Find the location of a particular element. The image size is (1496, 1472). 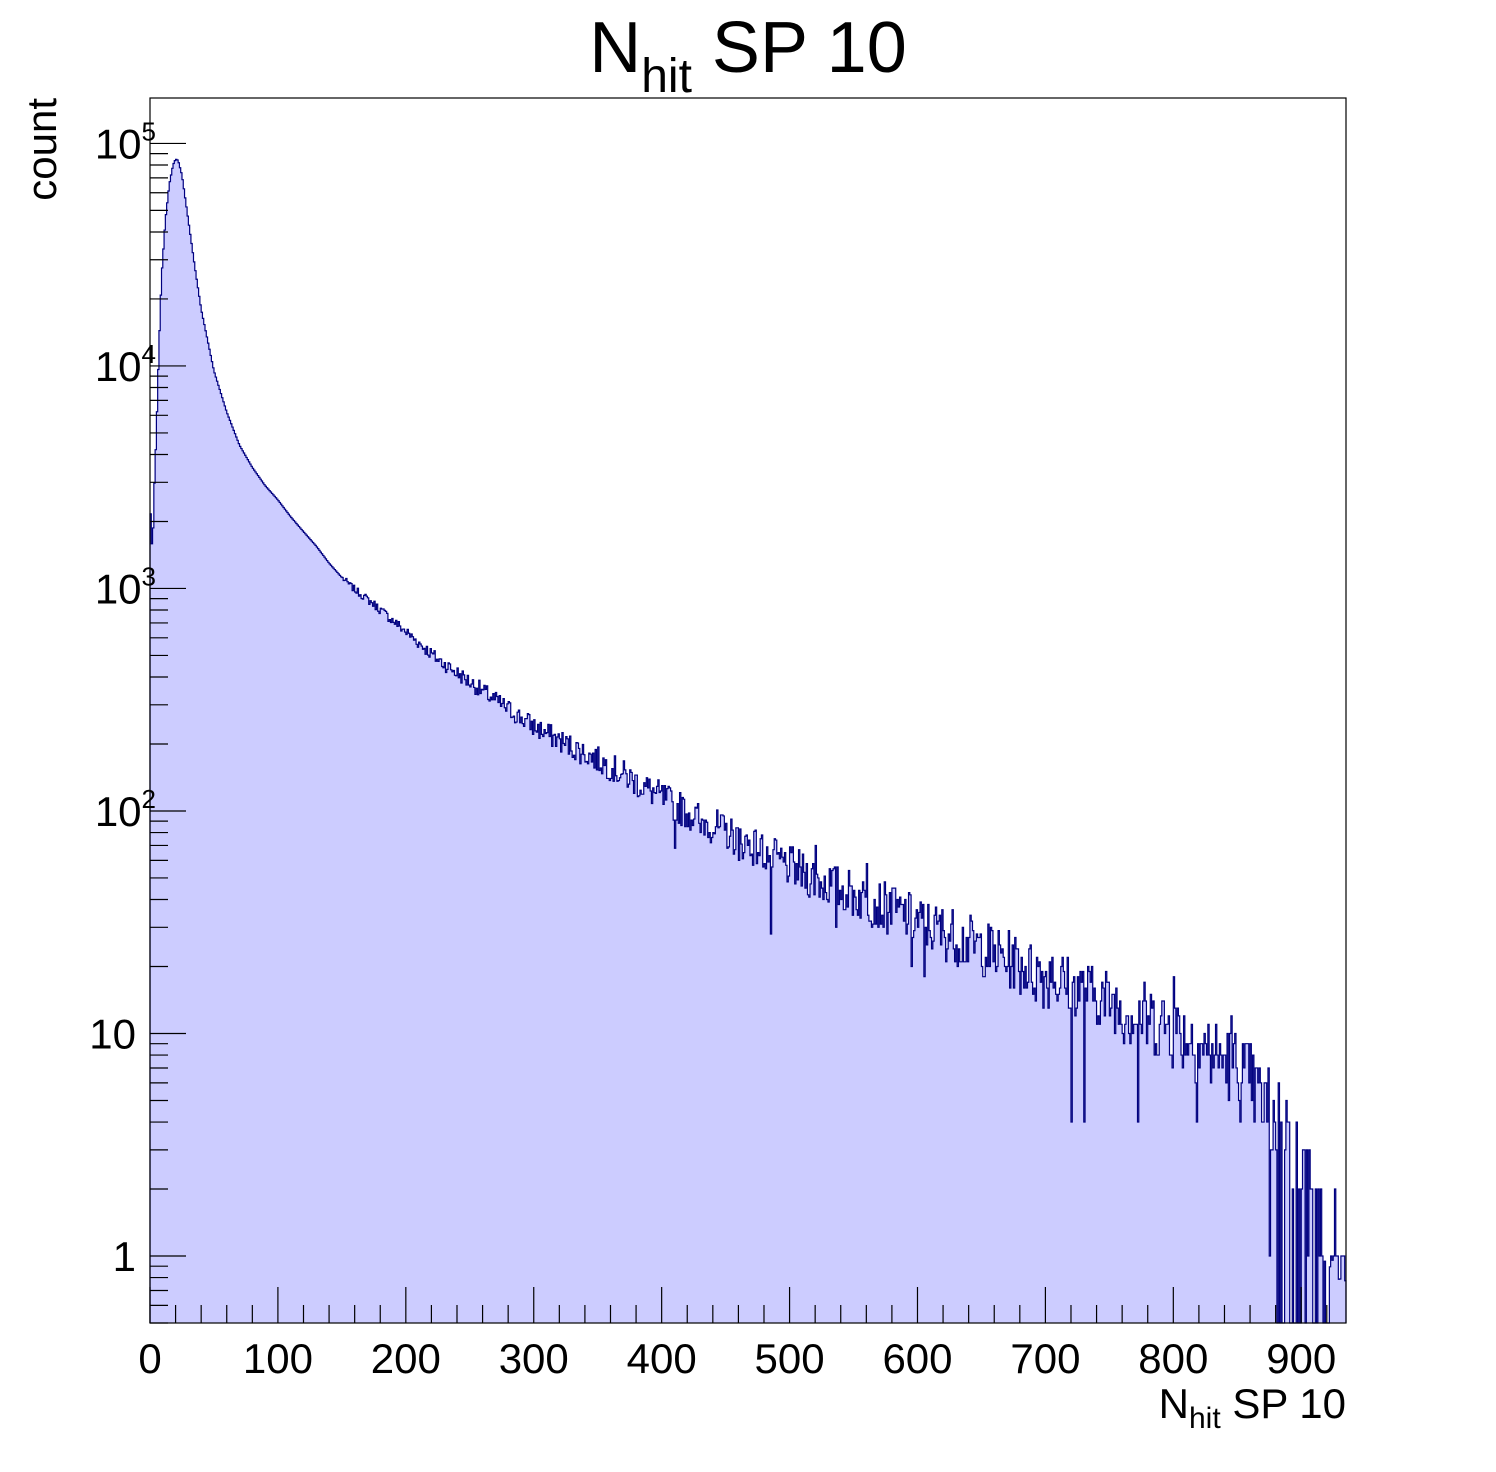

y-axis-ticks is located at coordinates (168, 733).